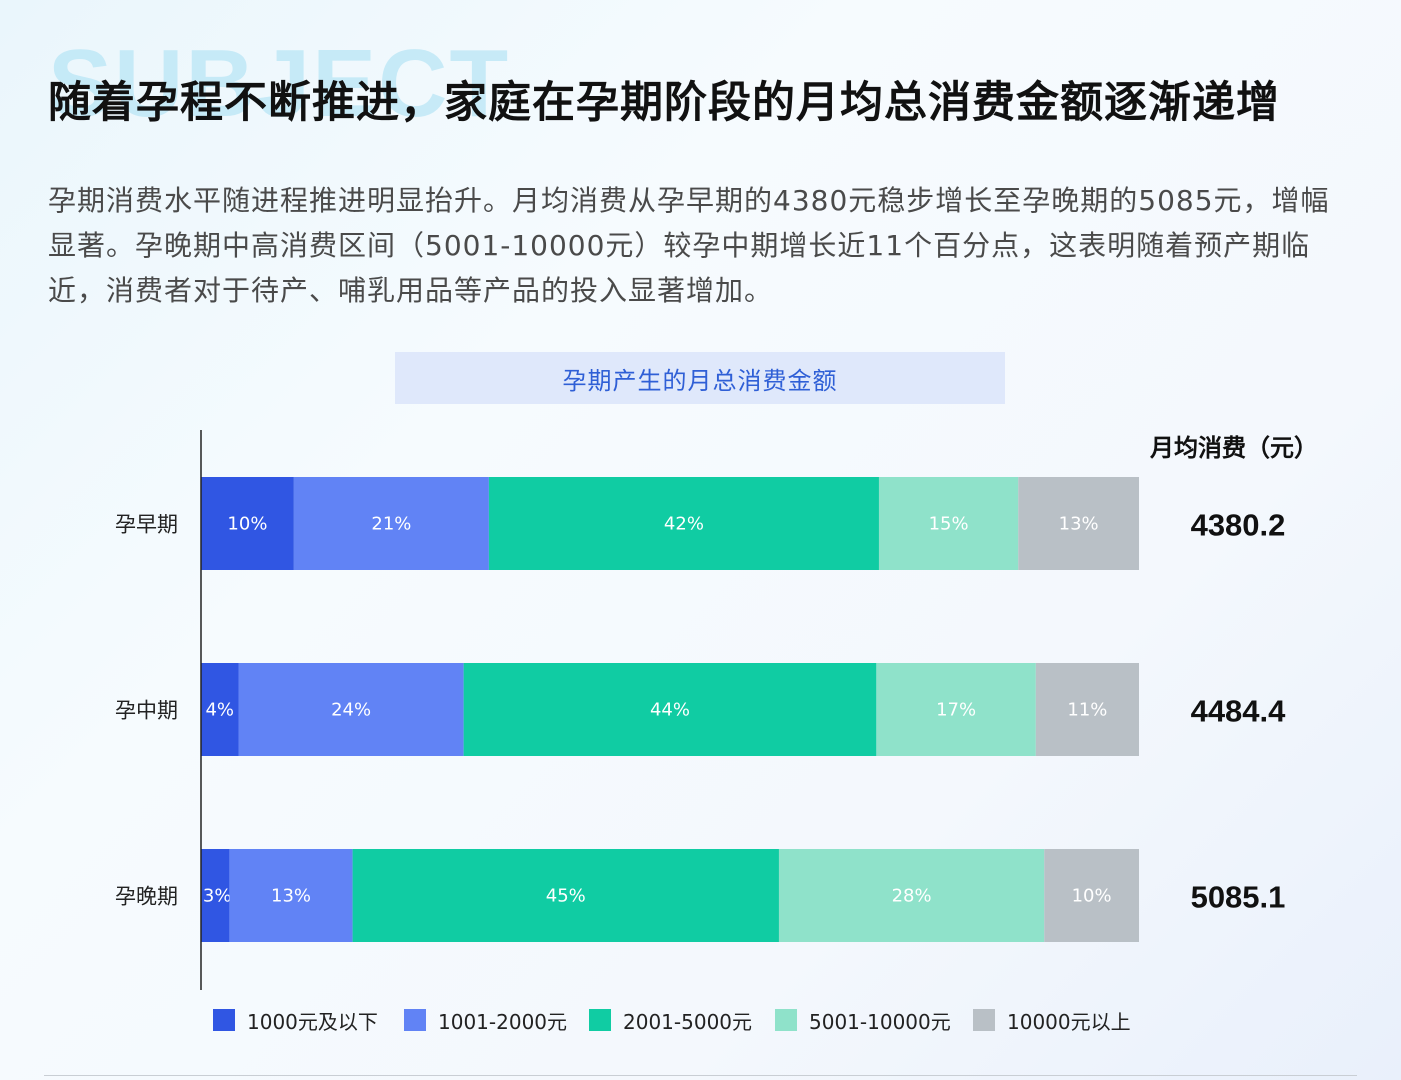 This screenshot has height=1080, width=1401. I want to click on legend-label: 10000元以上, so click(1069, 1021).